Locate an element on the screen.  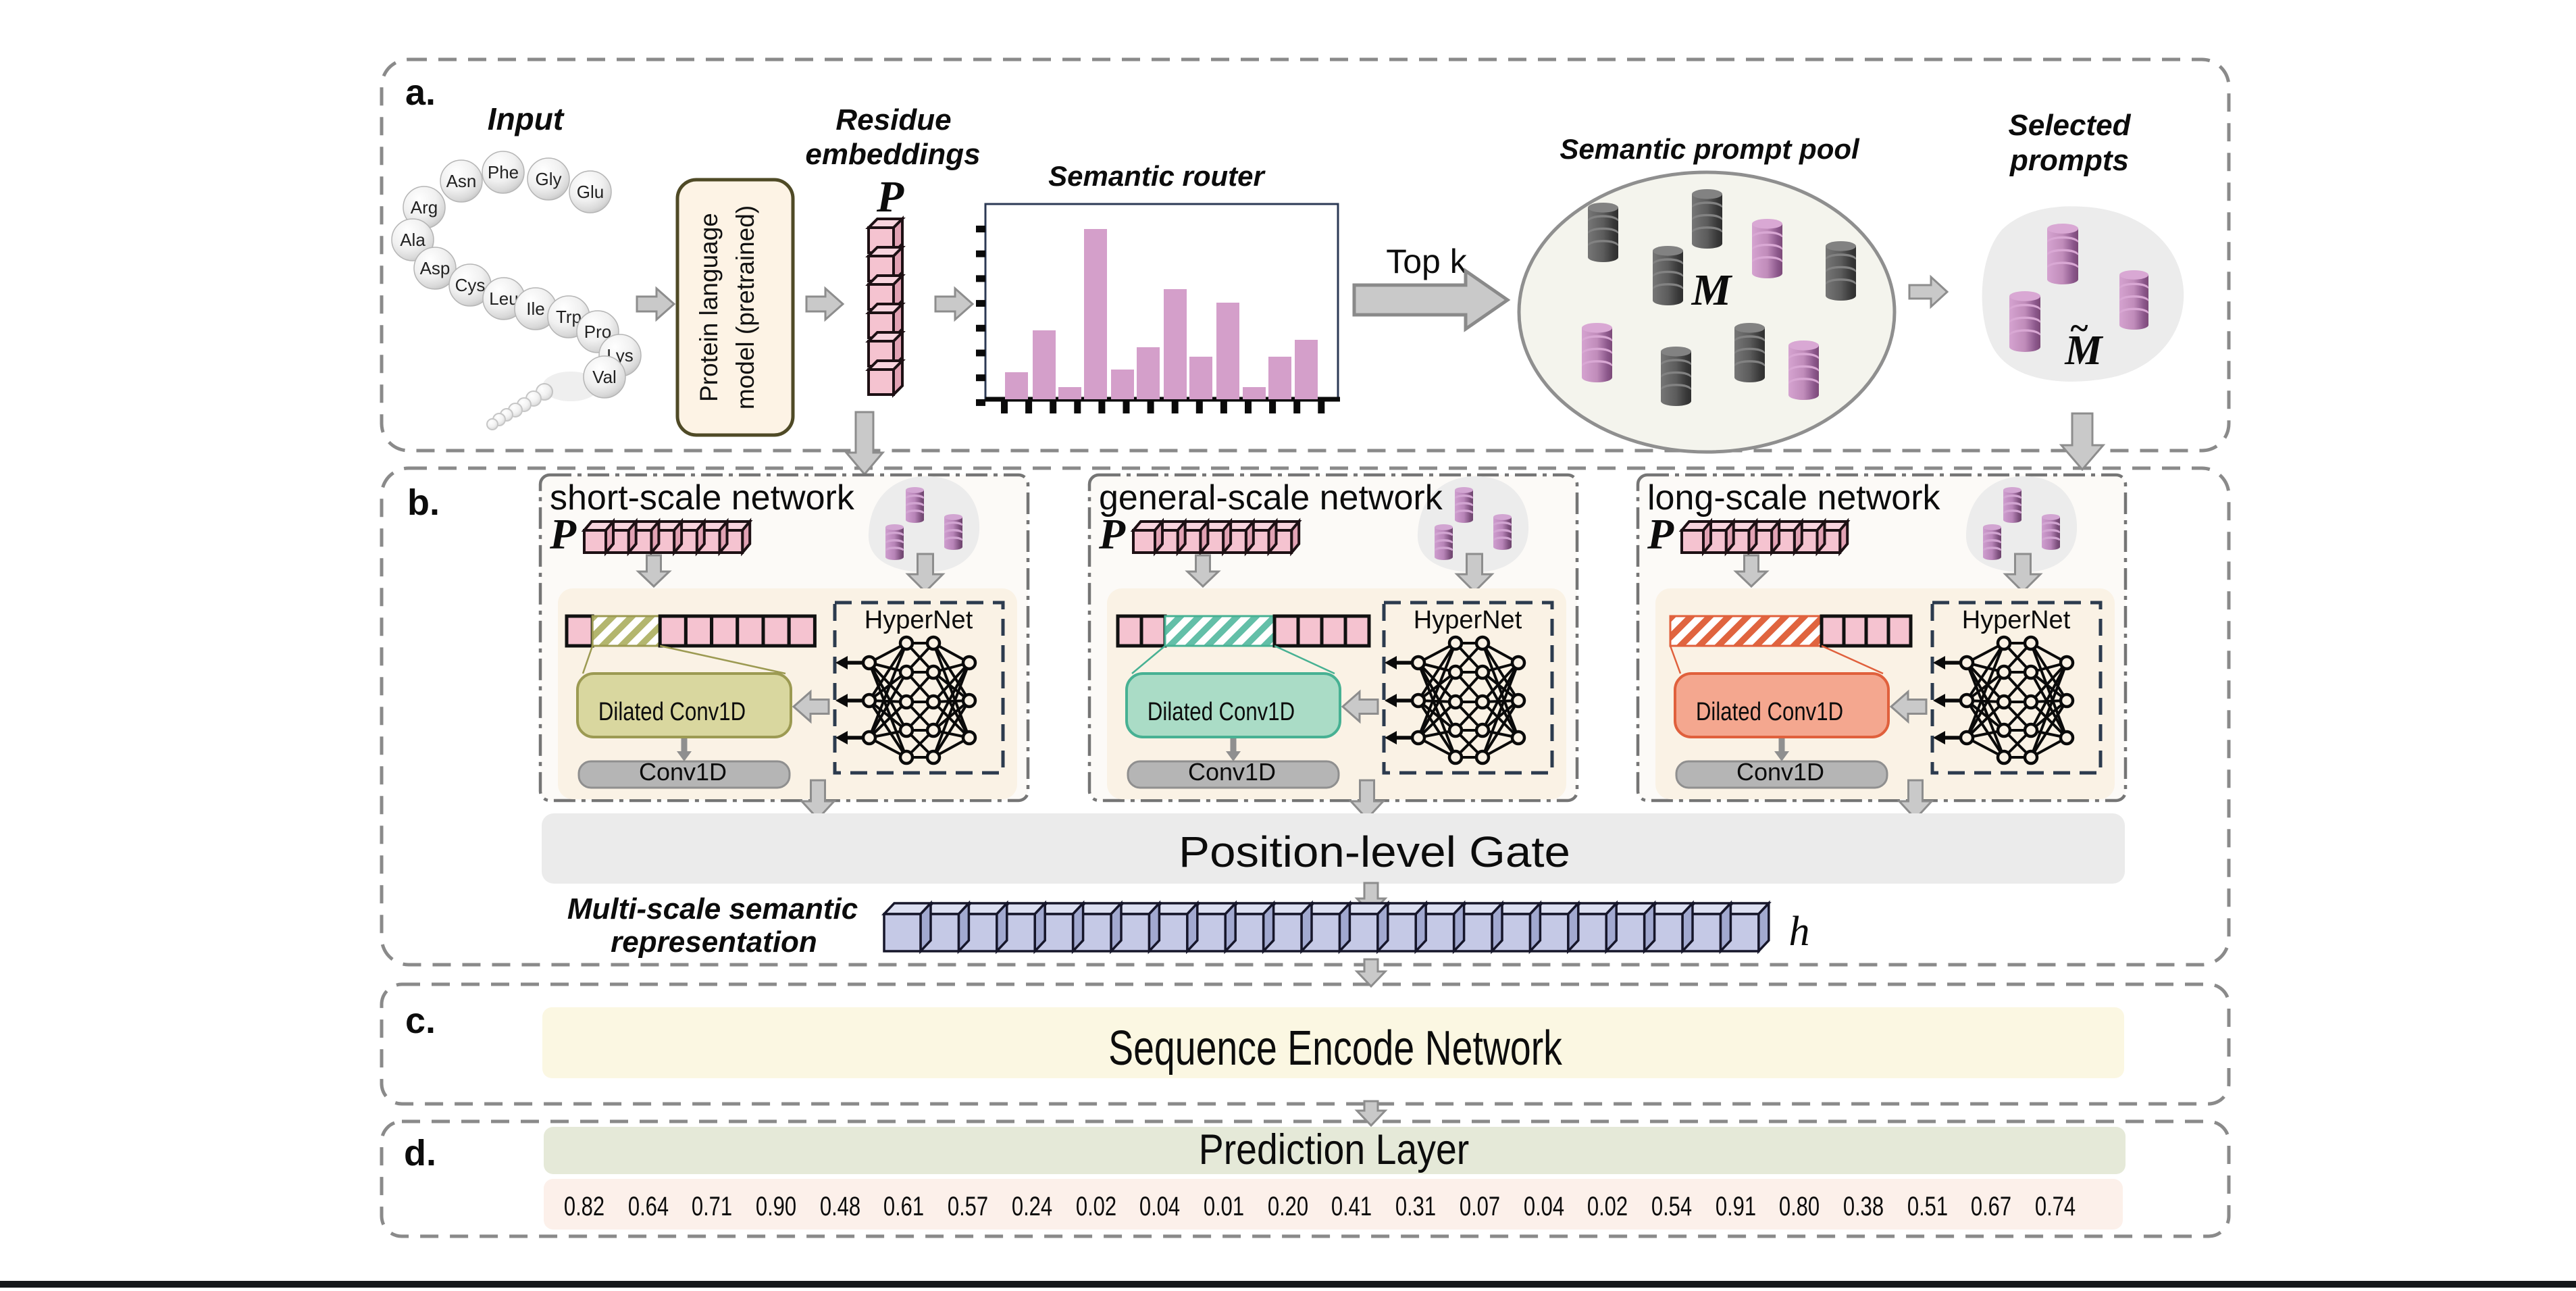
svg-text: Input is located at coordinates (526, 118).